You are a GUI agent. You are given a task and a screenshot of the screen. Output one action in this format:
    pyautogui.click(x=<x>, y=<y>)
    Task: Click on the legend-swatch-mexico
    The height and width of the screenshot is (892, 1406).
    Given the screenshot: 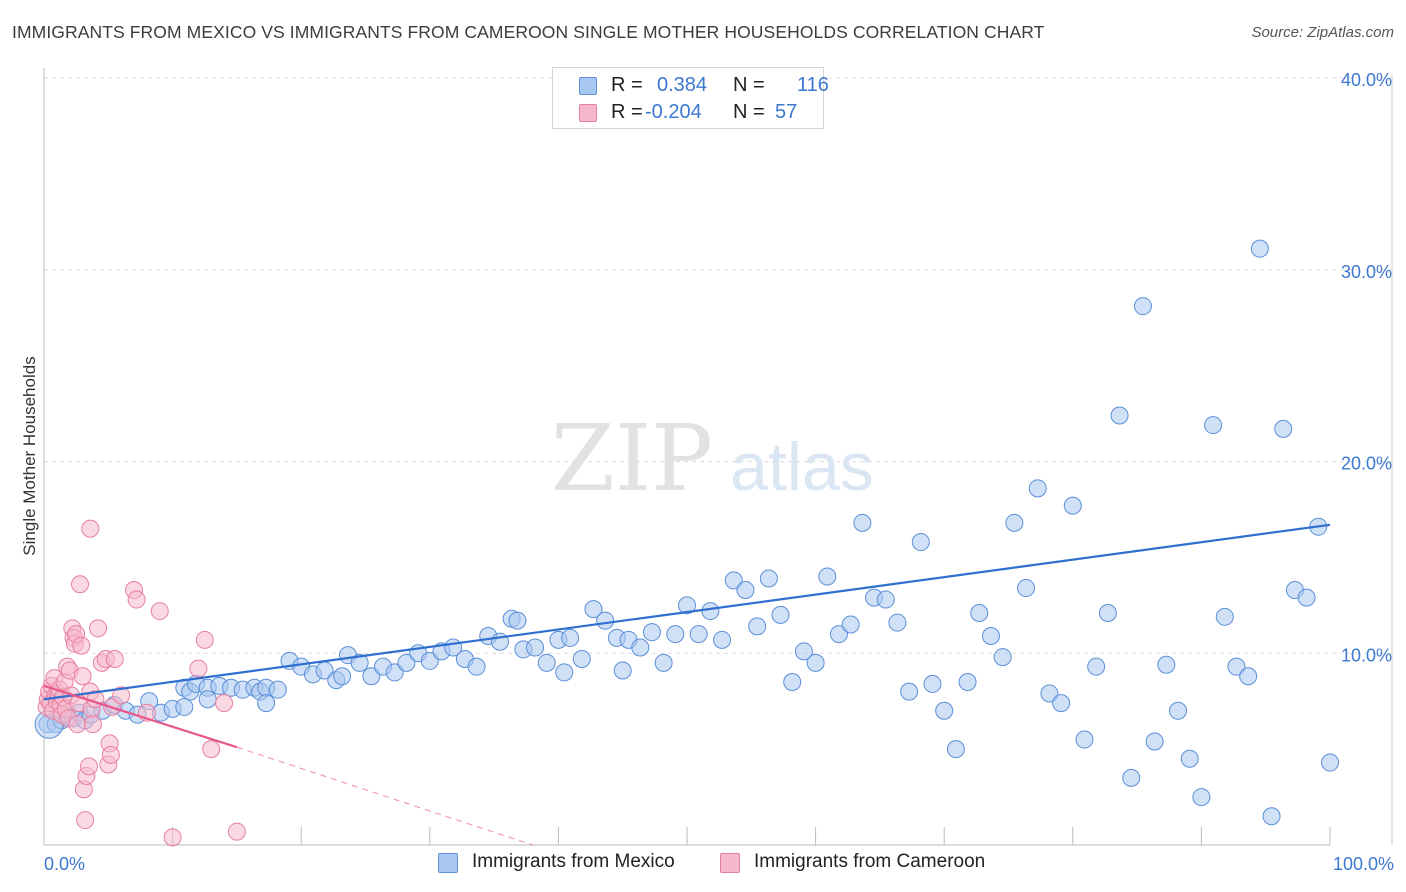 What is the action you would take?
    pyautogui.click(x=588, y=86)
    